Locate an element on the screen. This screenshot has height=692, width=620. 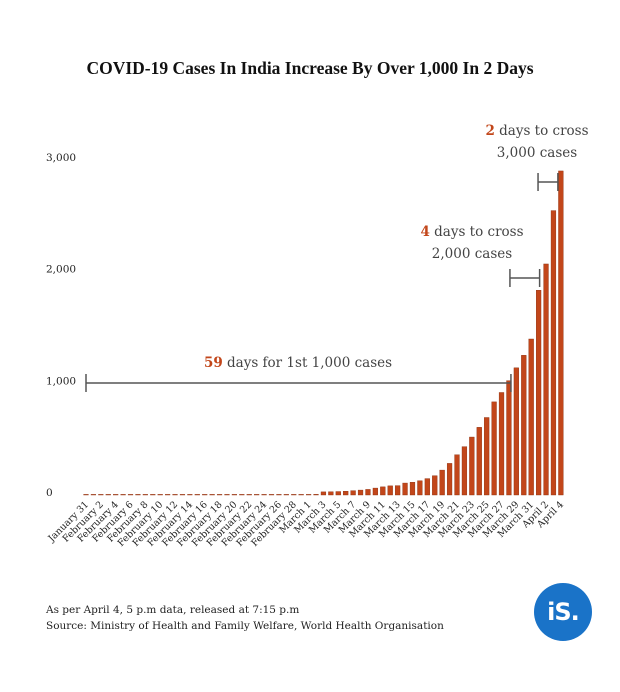
annotation-label-line2: 2,000 cases is located at coordinates (472, 254).